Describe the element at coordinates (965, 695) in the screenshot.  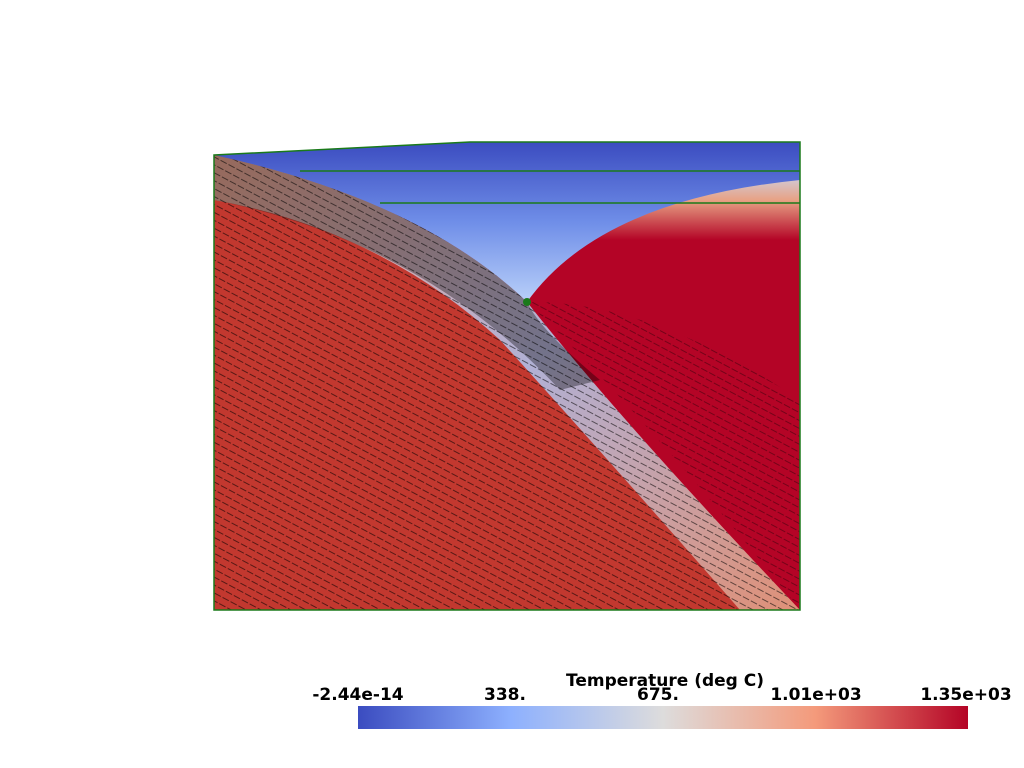
I see `legend-tick: 1.35e+03` at that location.